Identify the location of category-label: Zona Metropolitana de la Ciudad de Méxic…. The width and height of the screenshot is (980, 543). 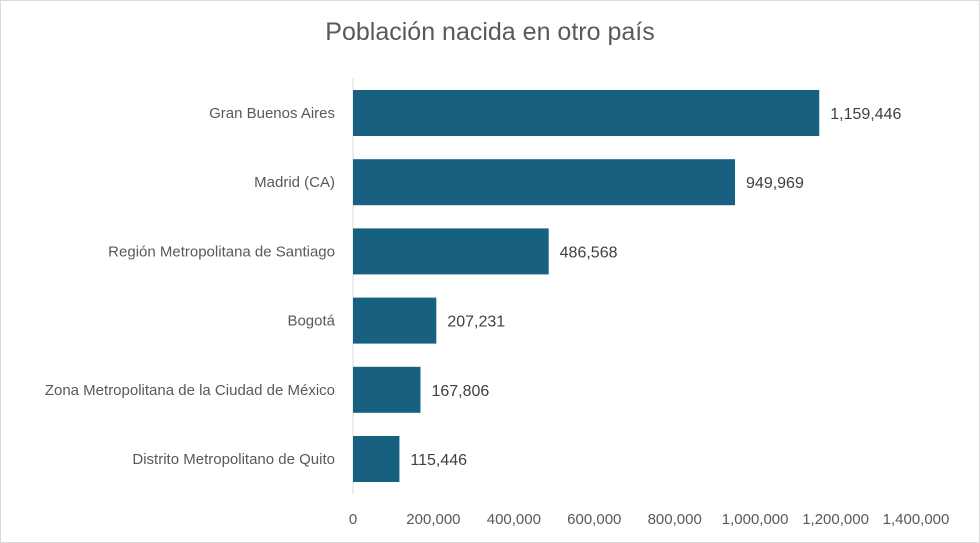
(190, 390).